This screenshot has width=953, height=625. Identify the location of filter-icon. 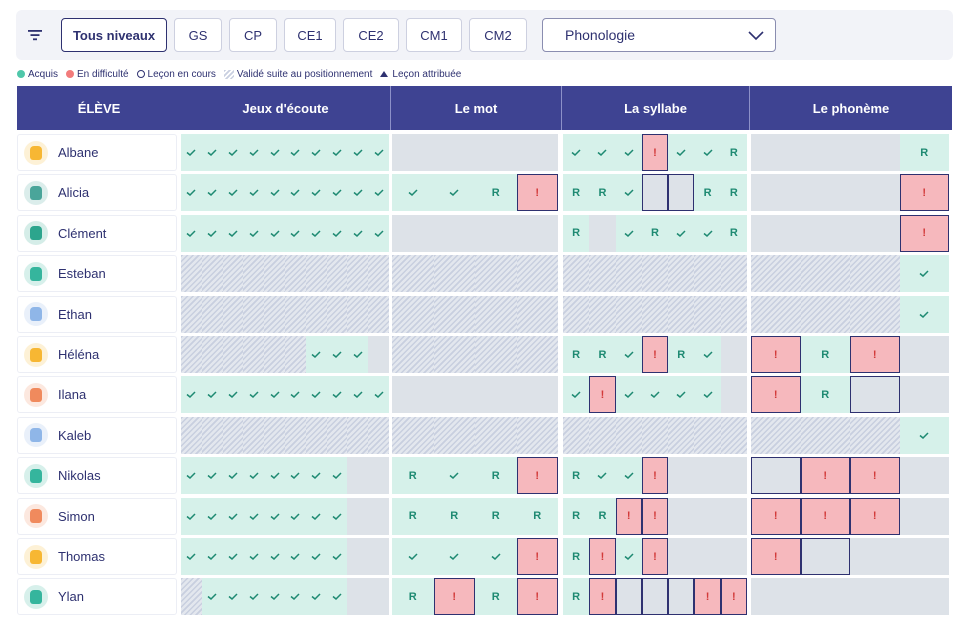
(35, 35).